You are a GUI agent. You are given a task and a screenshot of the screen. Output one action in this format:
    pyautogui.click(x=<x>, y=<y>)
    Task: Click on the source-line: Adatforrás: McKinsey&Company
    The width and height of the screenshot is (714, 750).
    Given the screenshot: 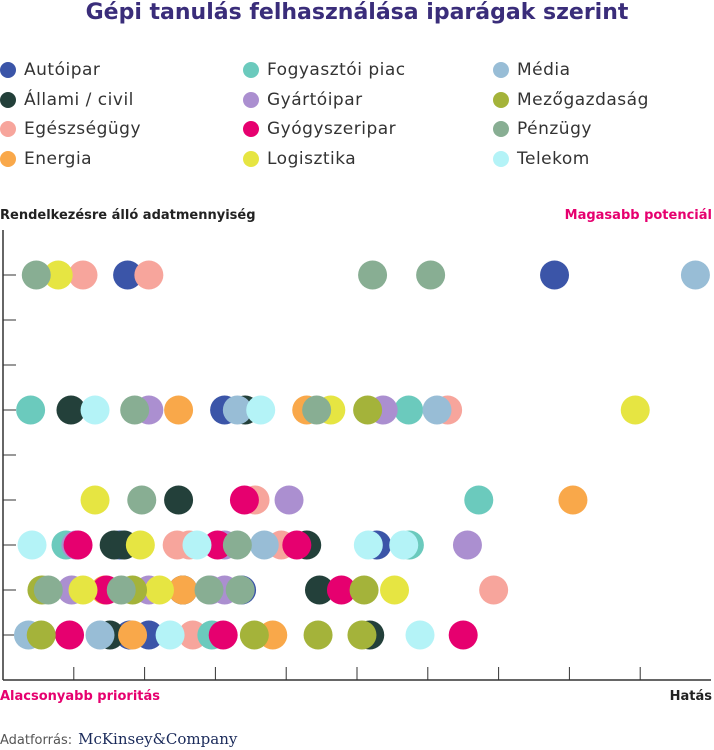 What is the action you would take?
    pyautogui.click(x=118, y=739)
    